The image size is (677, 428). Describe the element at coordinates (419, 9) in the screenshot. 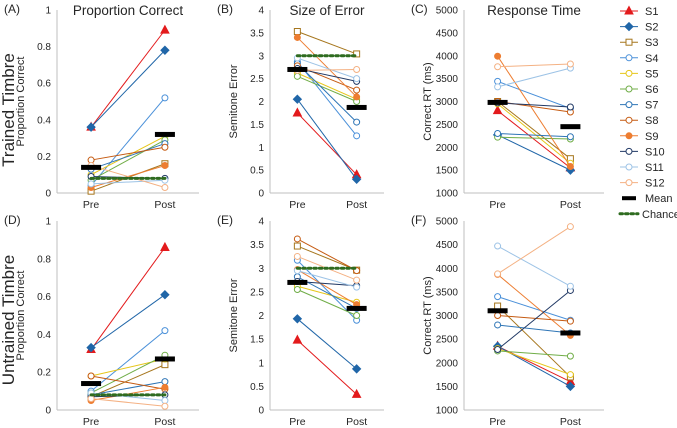

I see `panel-label: (C)` at that location.